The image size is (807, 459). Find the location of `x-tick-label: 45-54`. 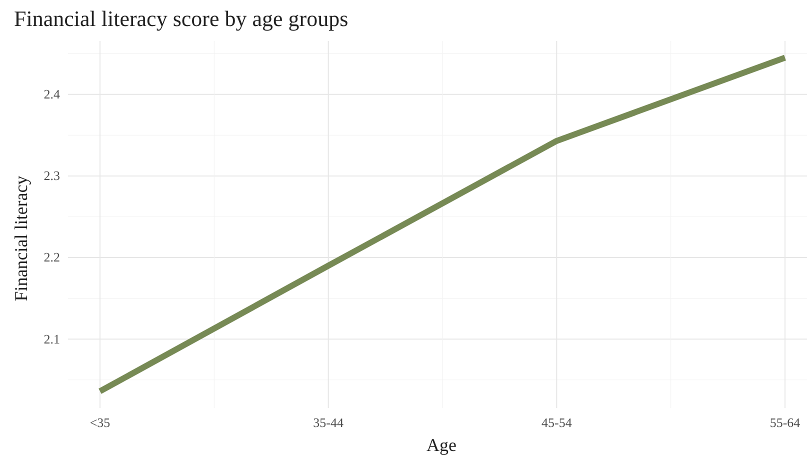

x-tick-label: 45-54 is located at coordinates (556, 422).